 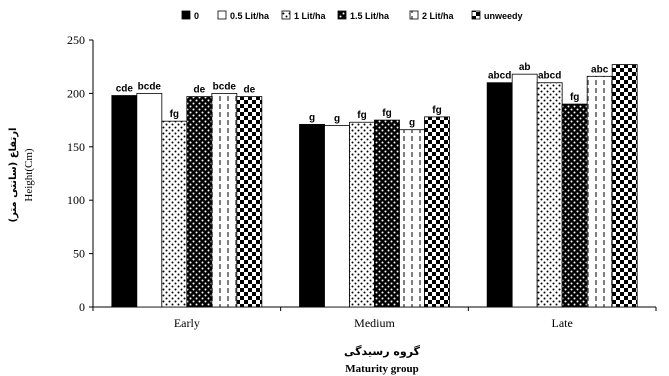 What do you see at coordinates (76, 200) in the screenshot?
I see `y-tick-label: 100` at bounding box center [76, 200].